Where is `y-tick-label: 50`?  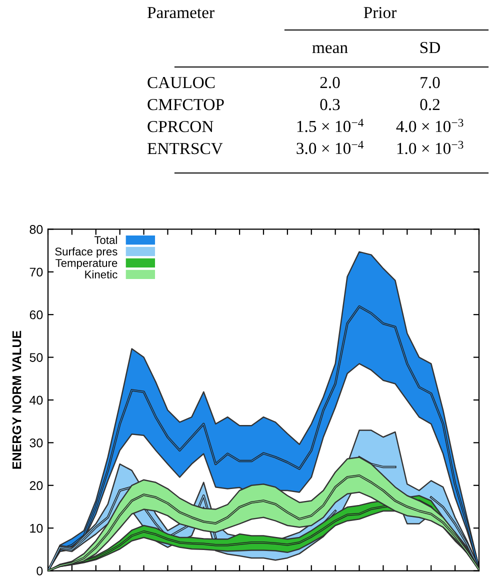
y-tick-label: 50 is located at coordinates (36, 357).